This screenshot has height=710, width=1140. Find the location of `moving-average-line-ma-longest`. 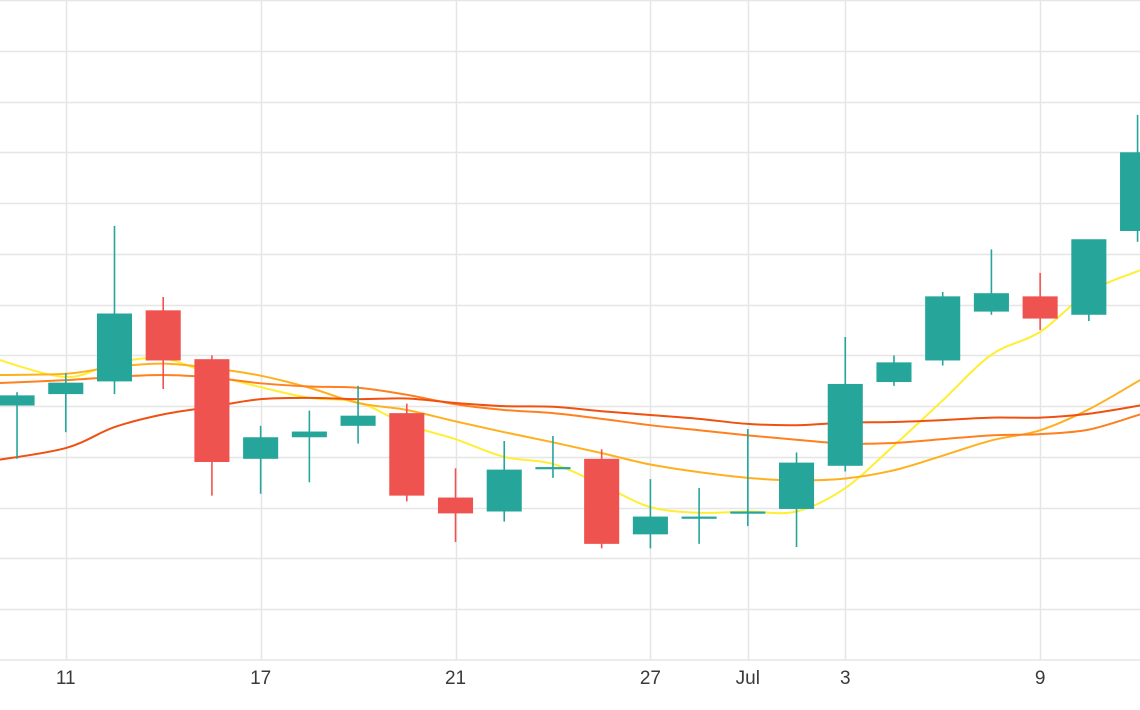

moving-average-line-ma-longest is located at coordinates (570, 428).